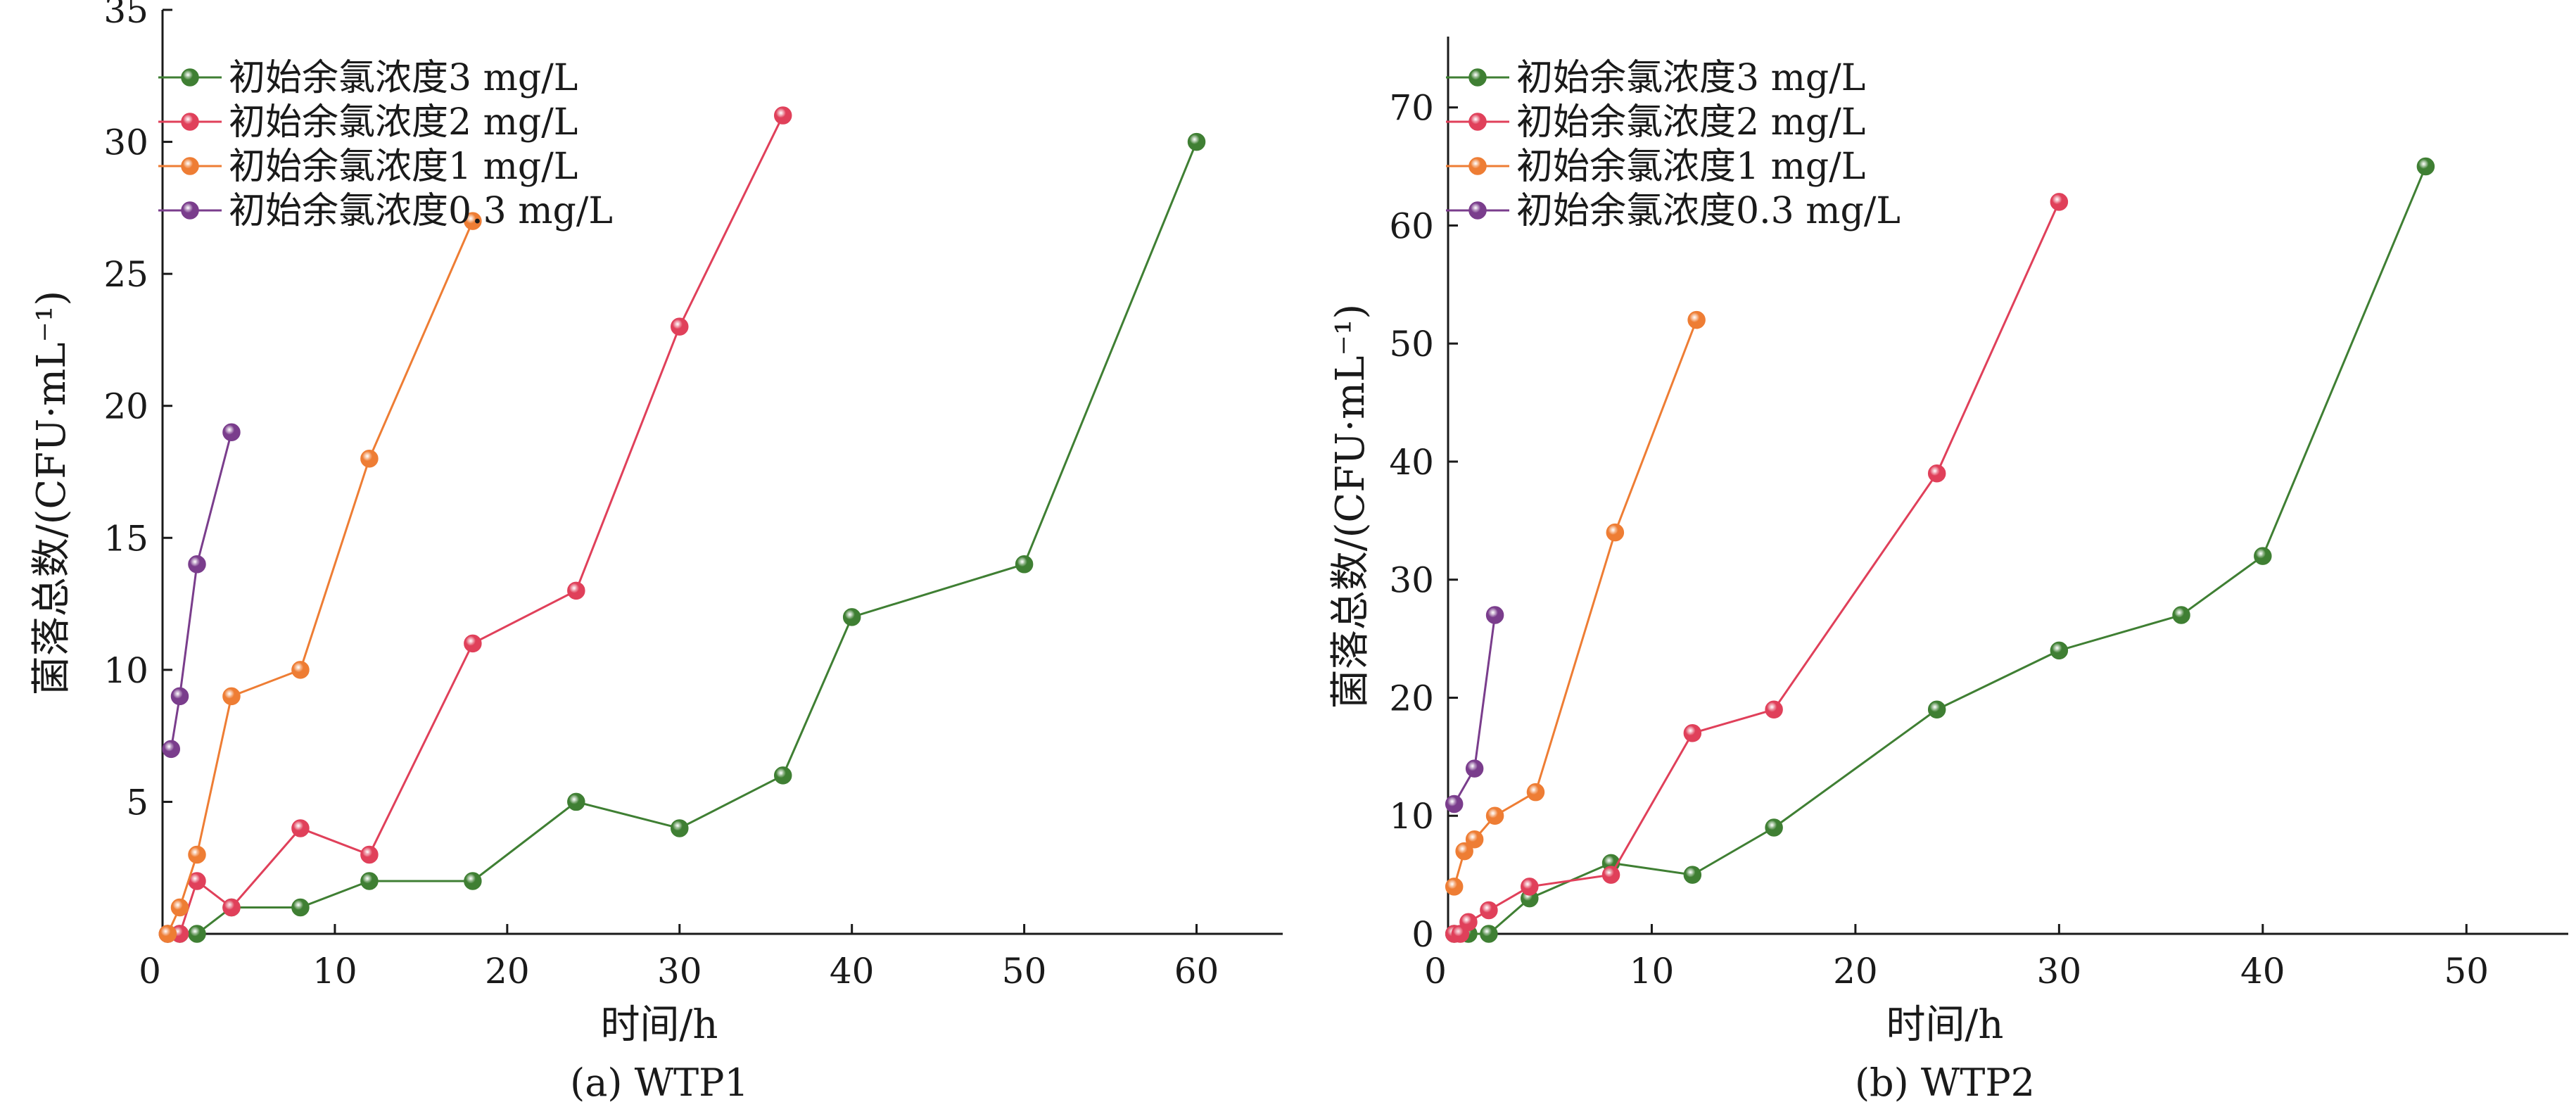 This screenshot has width=2576, height=1114. Describe the element at coordinates (1945, 1025) in the screenshot. I see `x-axis-label: 时间/h` at that location.